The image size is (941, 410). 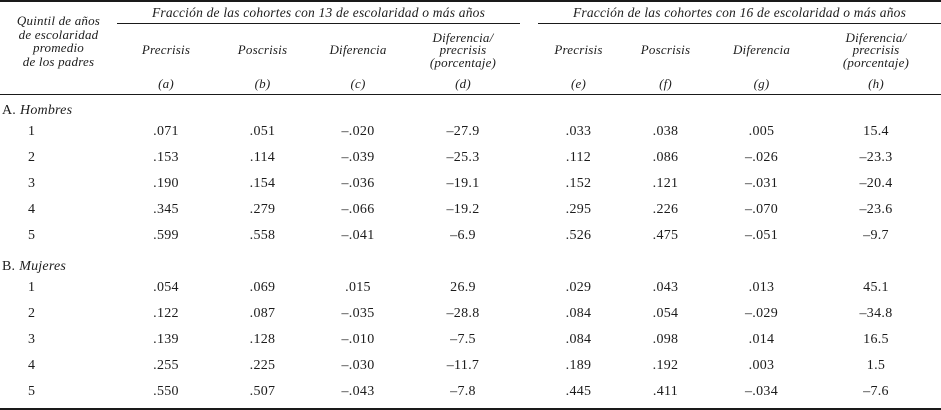 What do you see at coordinates (876, 391) in the screenshot?
I see `cell-value: –7.6` at bounding box center [876, 391].